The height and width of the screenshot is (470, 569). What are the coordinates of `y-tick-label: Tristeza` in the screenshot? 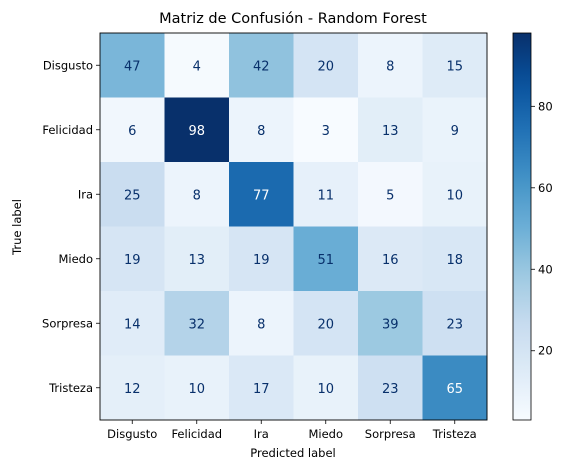 It's located at (70, 388).